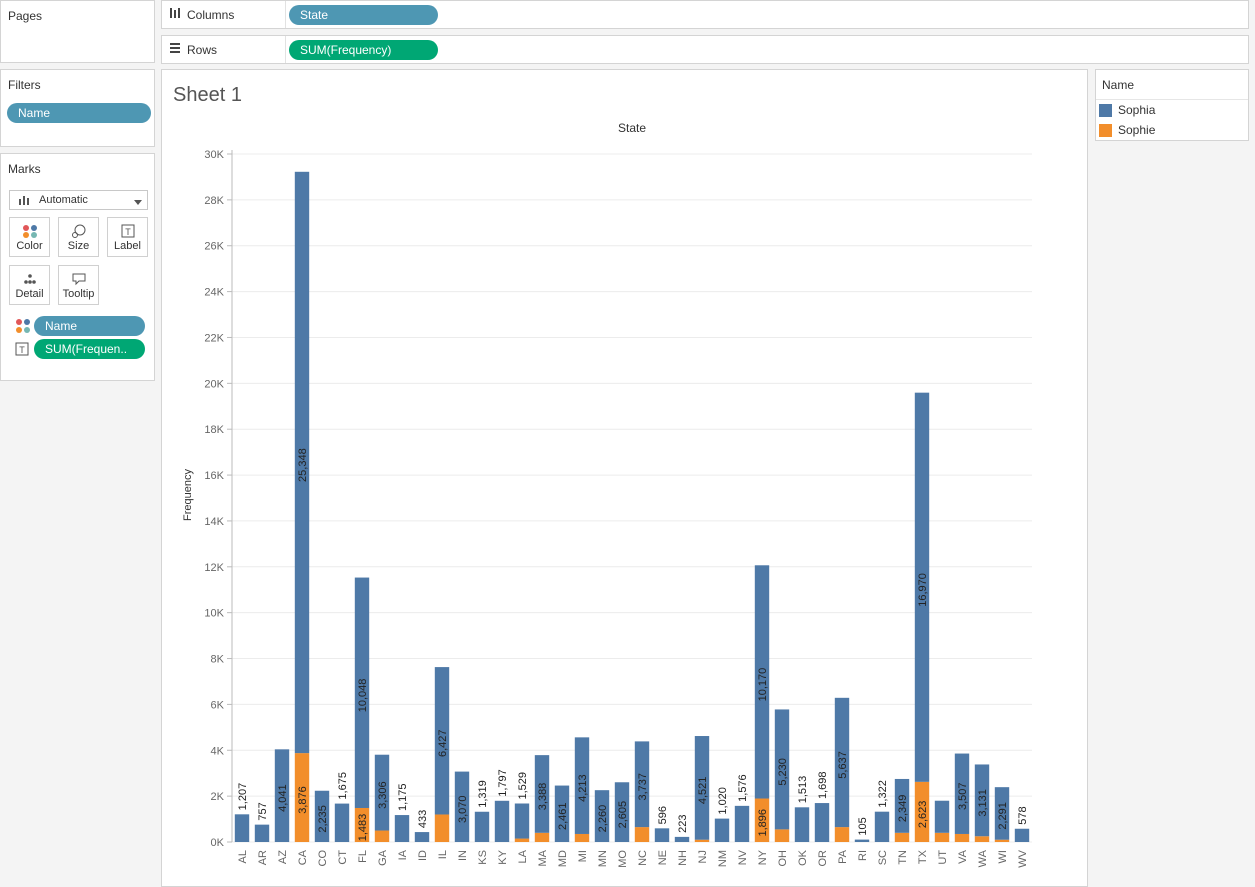  I want to click on legend-card: Name Sophia Sophie, so click(1172, 105).